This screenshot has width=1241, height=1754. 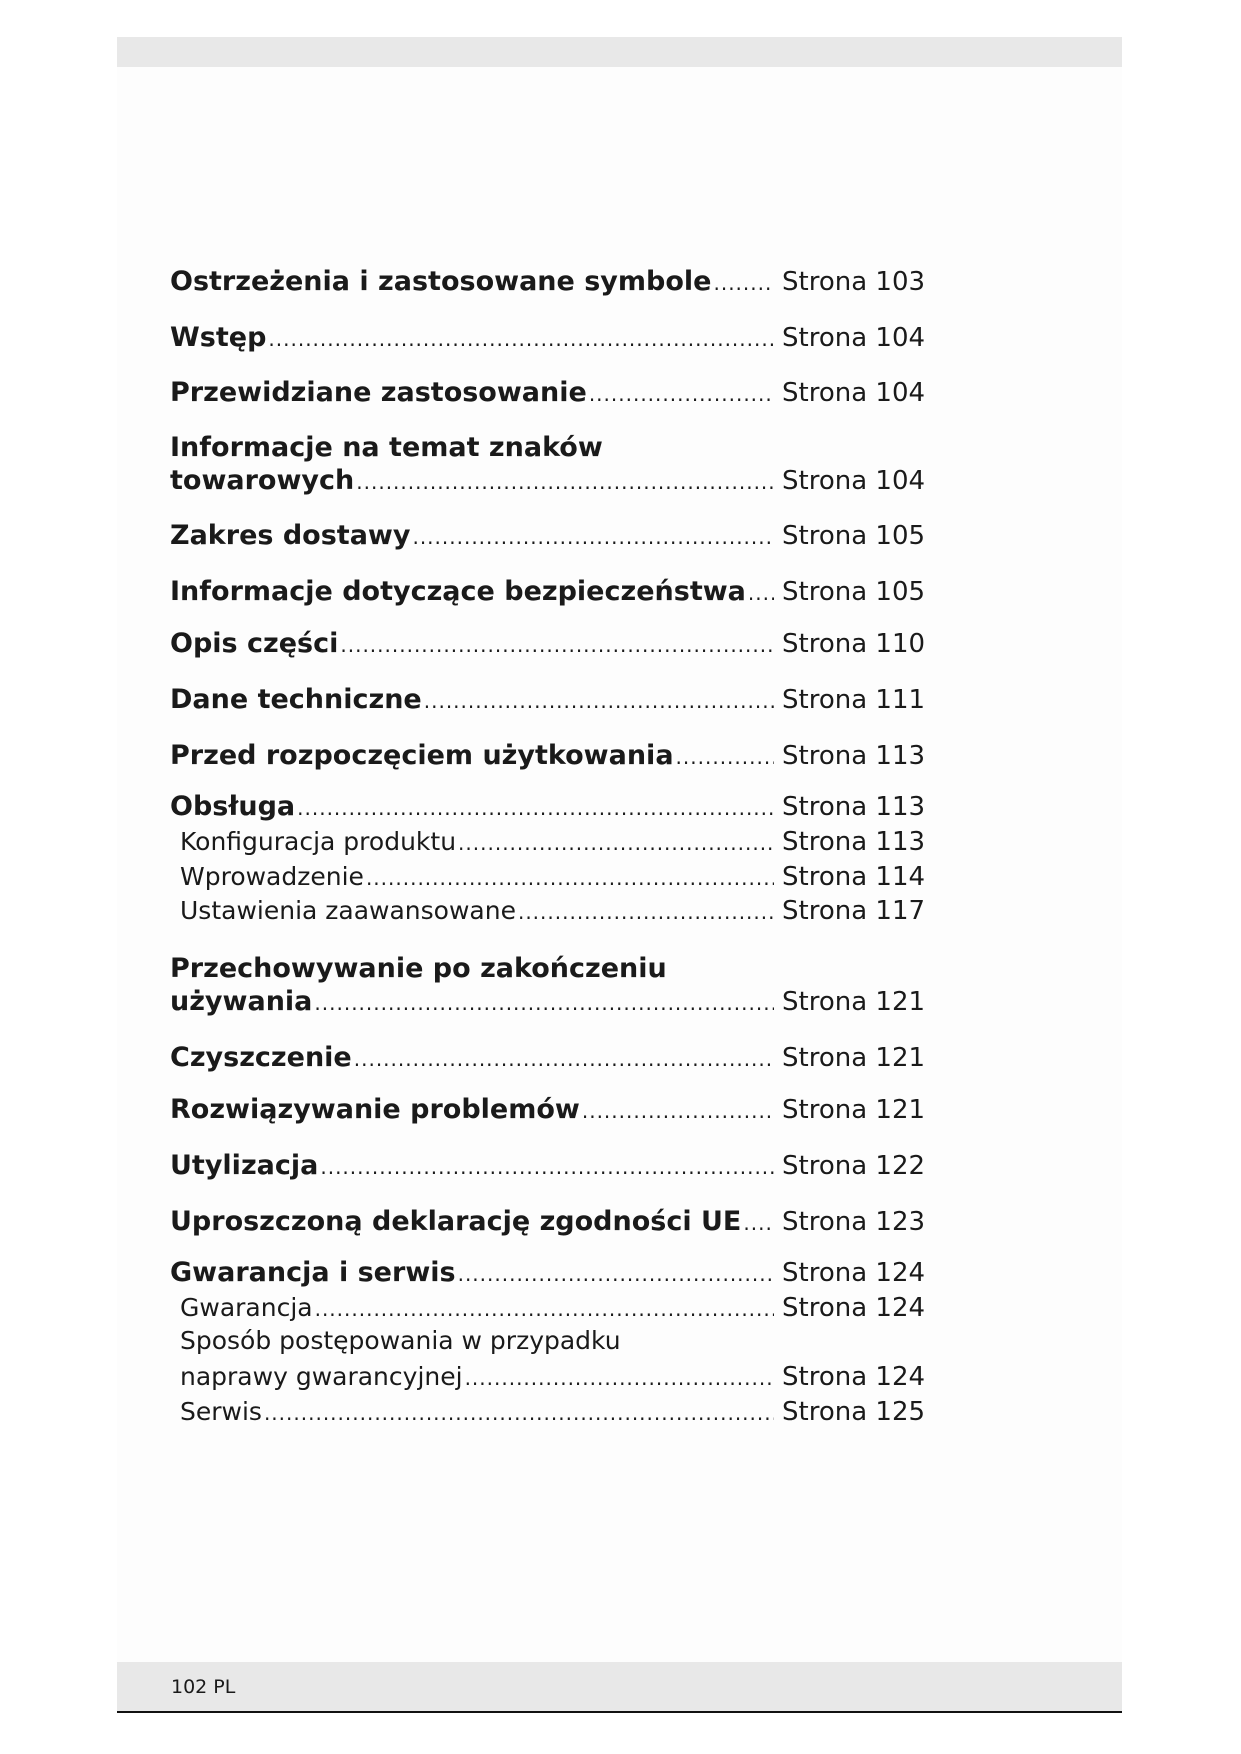 I want to click on toc-entry-title: Wprowadzenie, so click(x=272, y=876).